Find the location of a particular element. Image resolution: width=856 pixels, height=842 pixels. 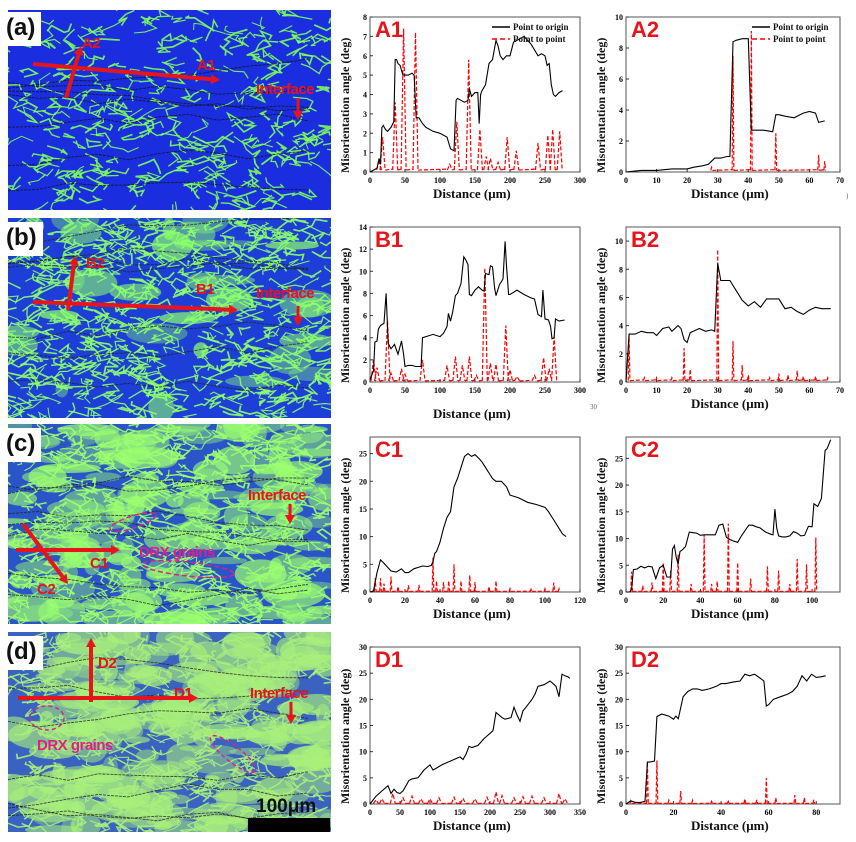

interface-label-d: Interface is located at coordinates (279, 693).